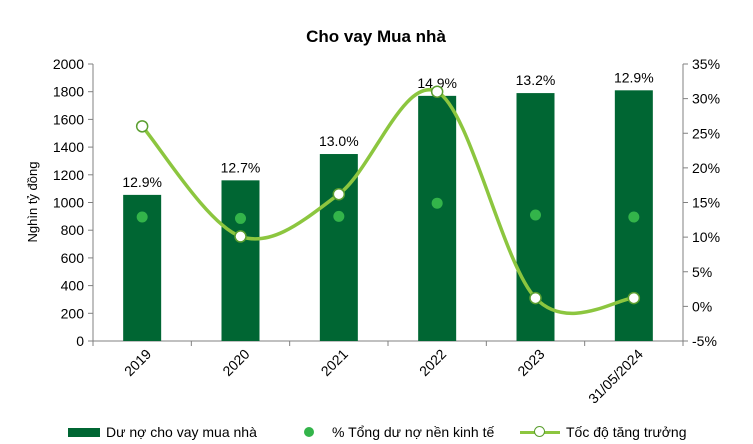 The width and height of the screenshot is (753, 444). Describe the element at coordinates (706, 64) in the screenshot. I see `y-tick-label-right: 35%` at that location.